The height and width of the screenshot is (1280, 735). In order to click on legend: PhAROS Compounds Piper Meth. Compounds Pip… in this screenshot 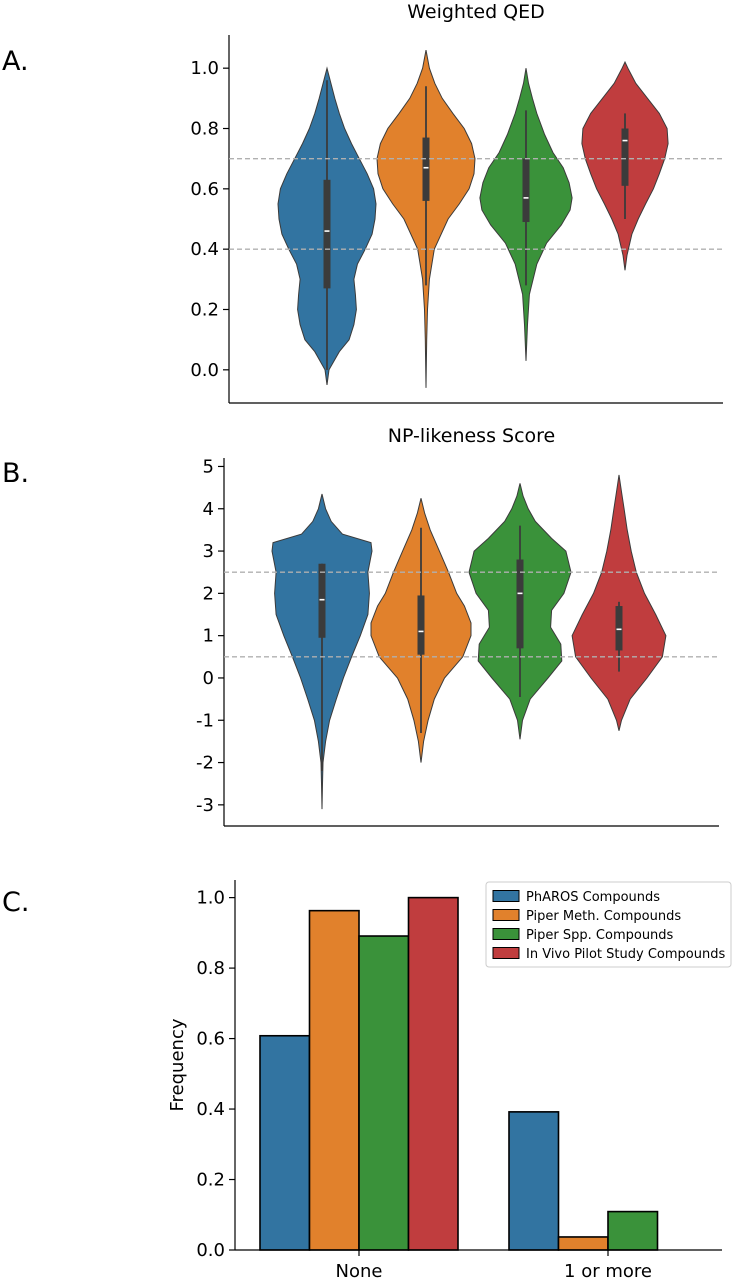, I will do `click(608, 924)`.